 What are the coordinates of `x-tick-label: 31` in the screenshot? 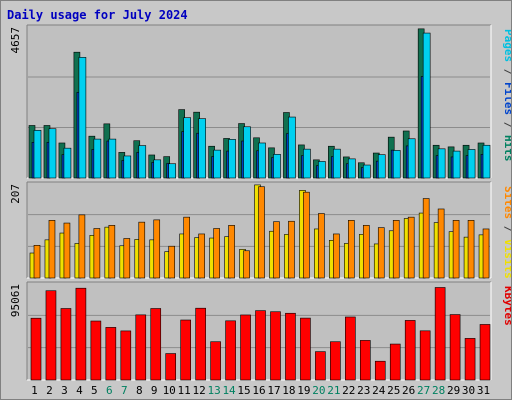 It's located at (483, 390).